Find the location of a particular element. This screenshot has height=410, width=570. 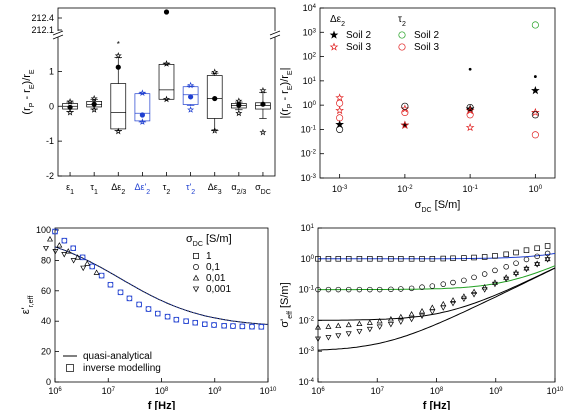

category-sub: 1 is located at coordinates (96, 192).